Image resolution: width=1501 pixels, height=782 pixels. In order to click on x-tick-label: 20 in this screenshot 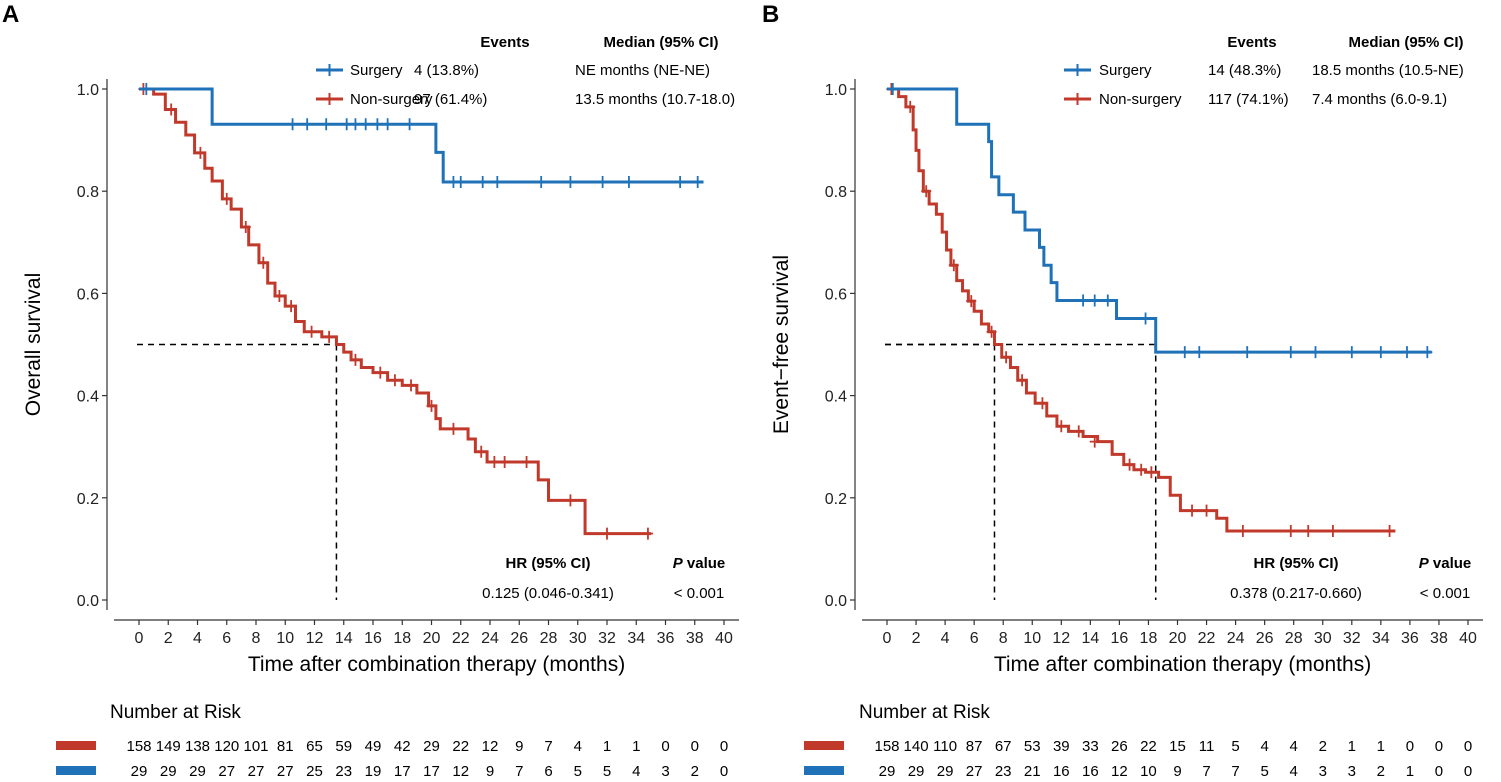, I will do `click(1178, 638)`.